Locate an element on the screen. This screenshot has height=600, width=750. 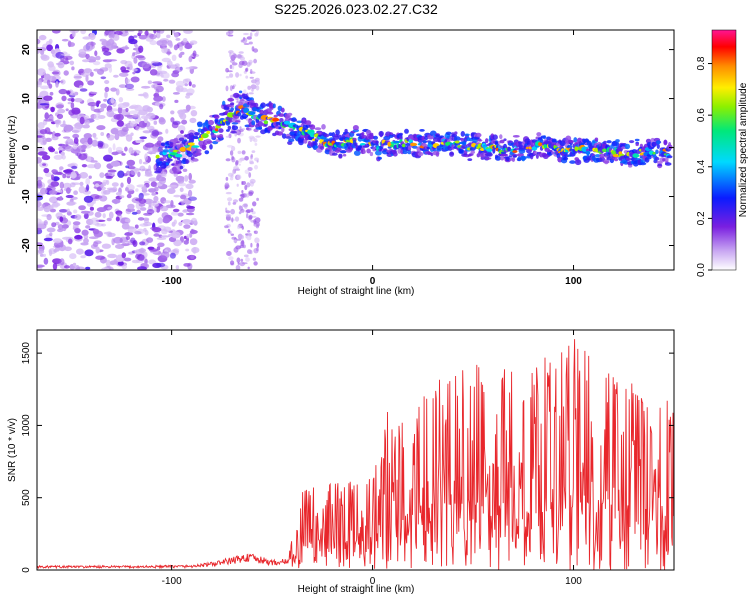
chart-title: S225.2026.023.02.27.C32 is located at coordinates (356, 9).